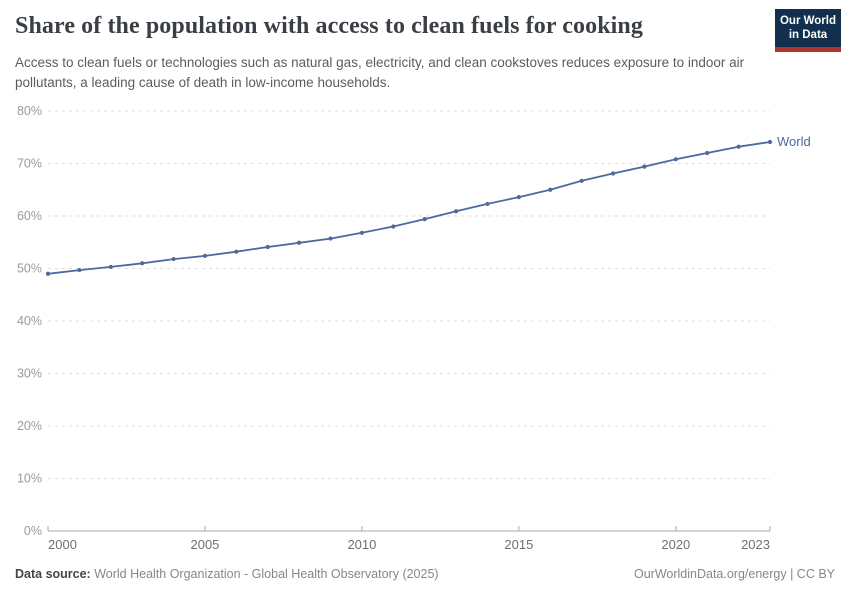 This screenshot has width=850, height=600. Describe the element at coordinates (770, 142) in the screenshot. I see `data-point-2023` at that location.